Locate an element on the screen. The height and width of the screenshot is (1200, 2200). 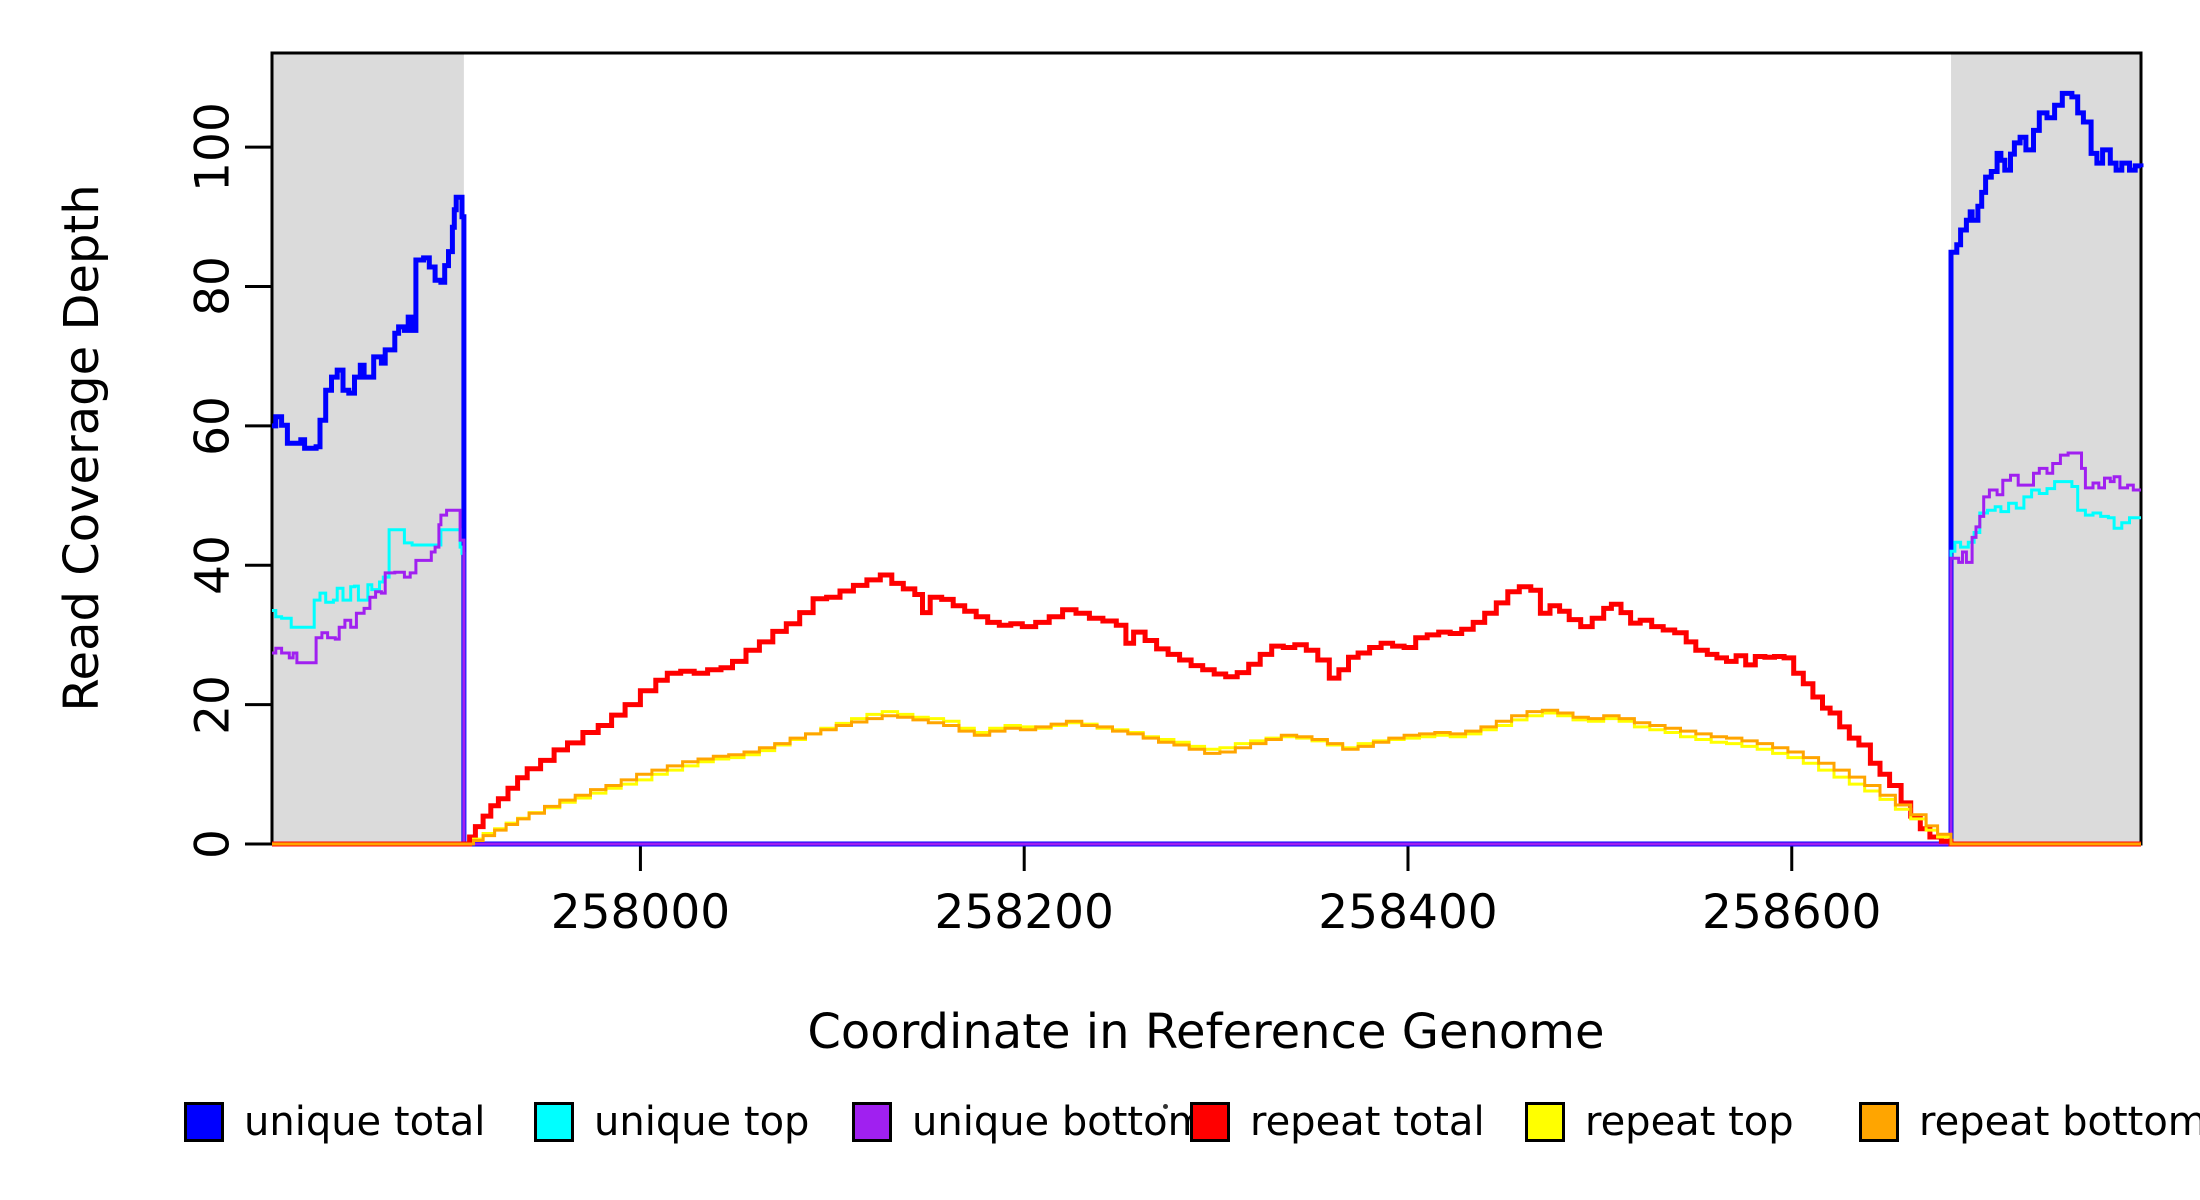
legend-swatch-unique-bottom is located at coordinates (872, 1122).